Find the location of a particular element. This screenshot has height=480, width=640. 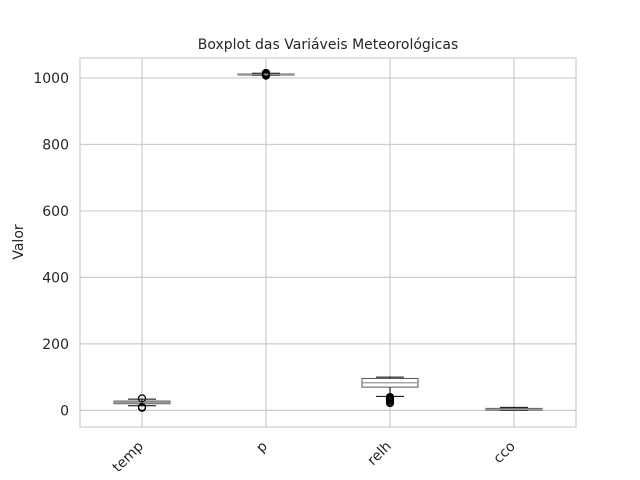

box-p is located at coordinates (266, 74).